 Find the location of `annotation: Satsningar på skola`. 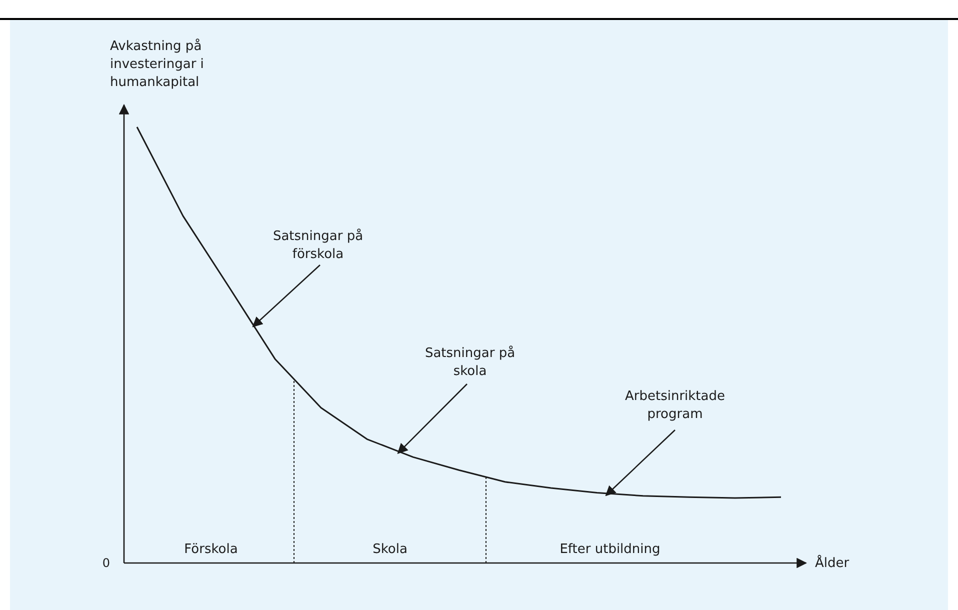

annotation: Satsningar på skola is located at coordinates (470, 362).